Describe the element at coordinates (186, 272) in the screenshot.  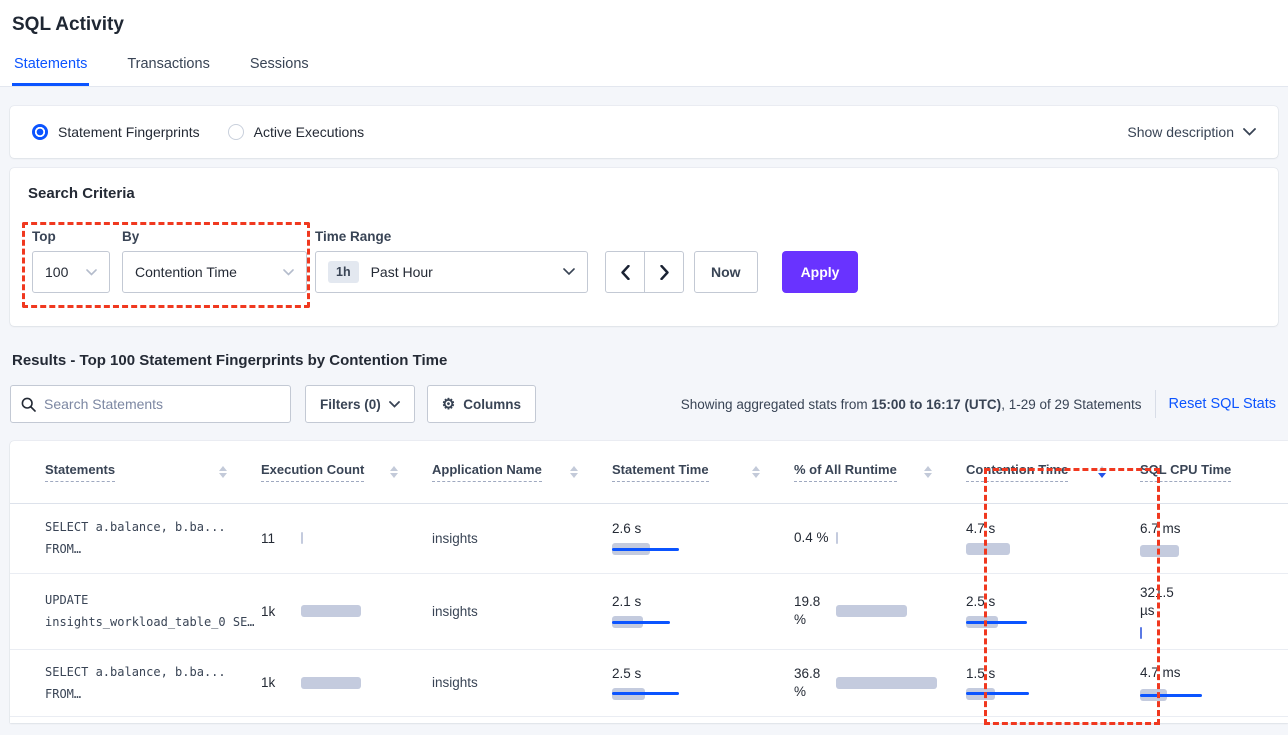
I see `by-select-value: Contention Time` at that location.